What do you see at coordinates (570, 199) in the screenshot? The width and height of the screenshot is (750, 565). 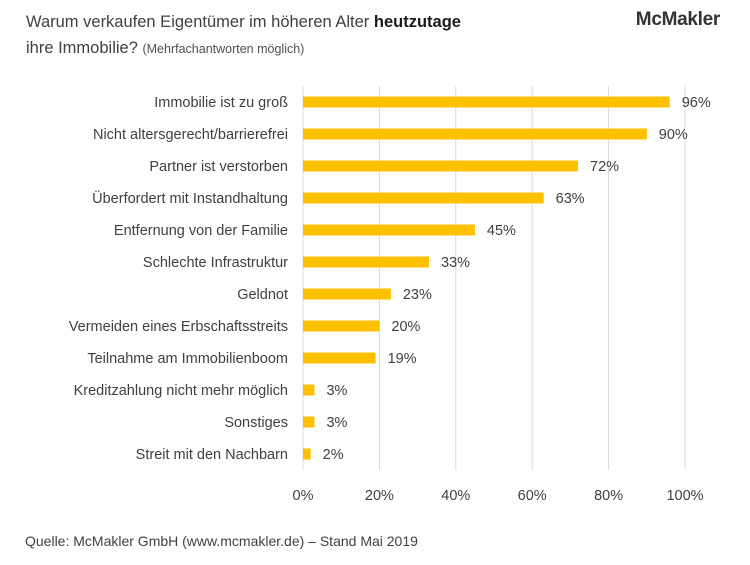 I see `value-label: 63%` at bounding box center [570, 199].